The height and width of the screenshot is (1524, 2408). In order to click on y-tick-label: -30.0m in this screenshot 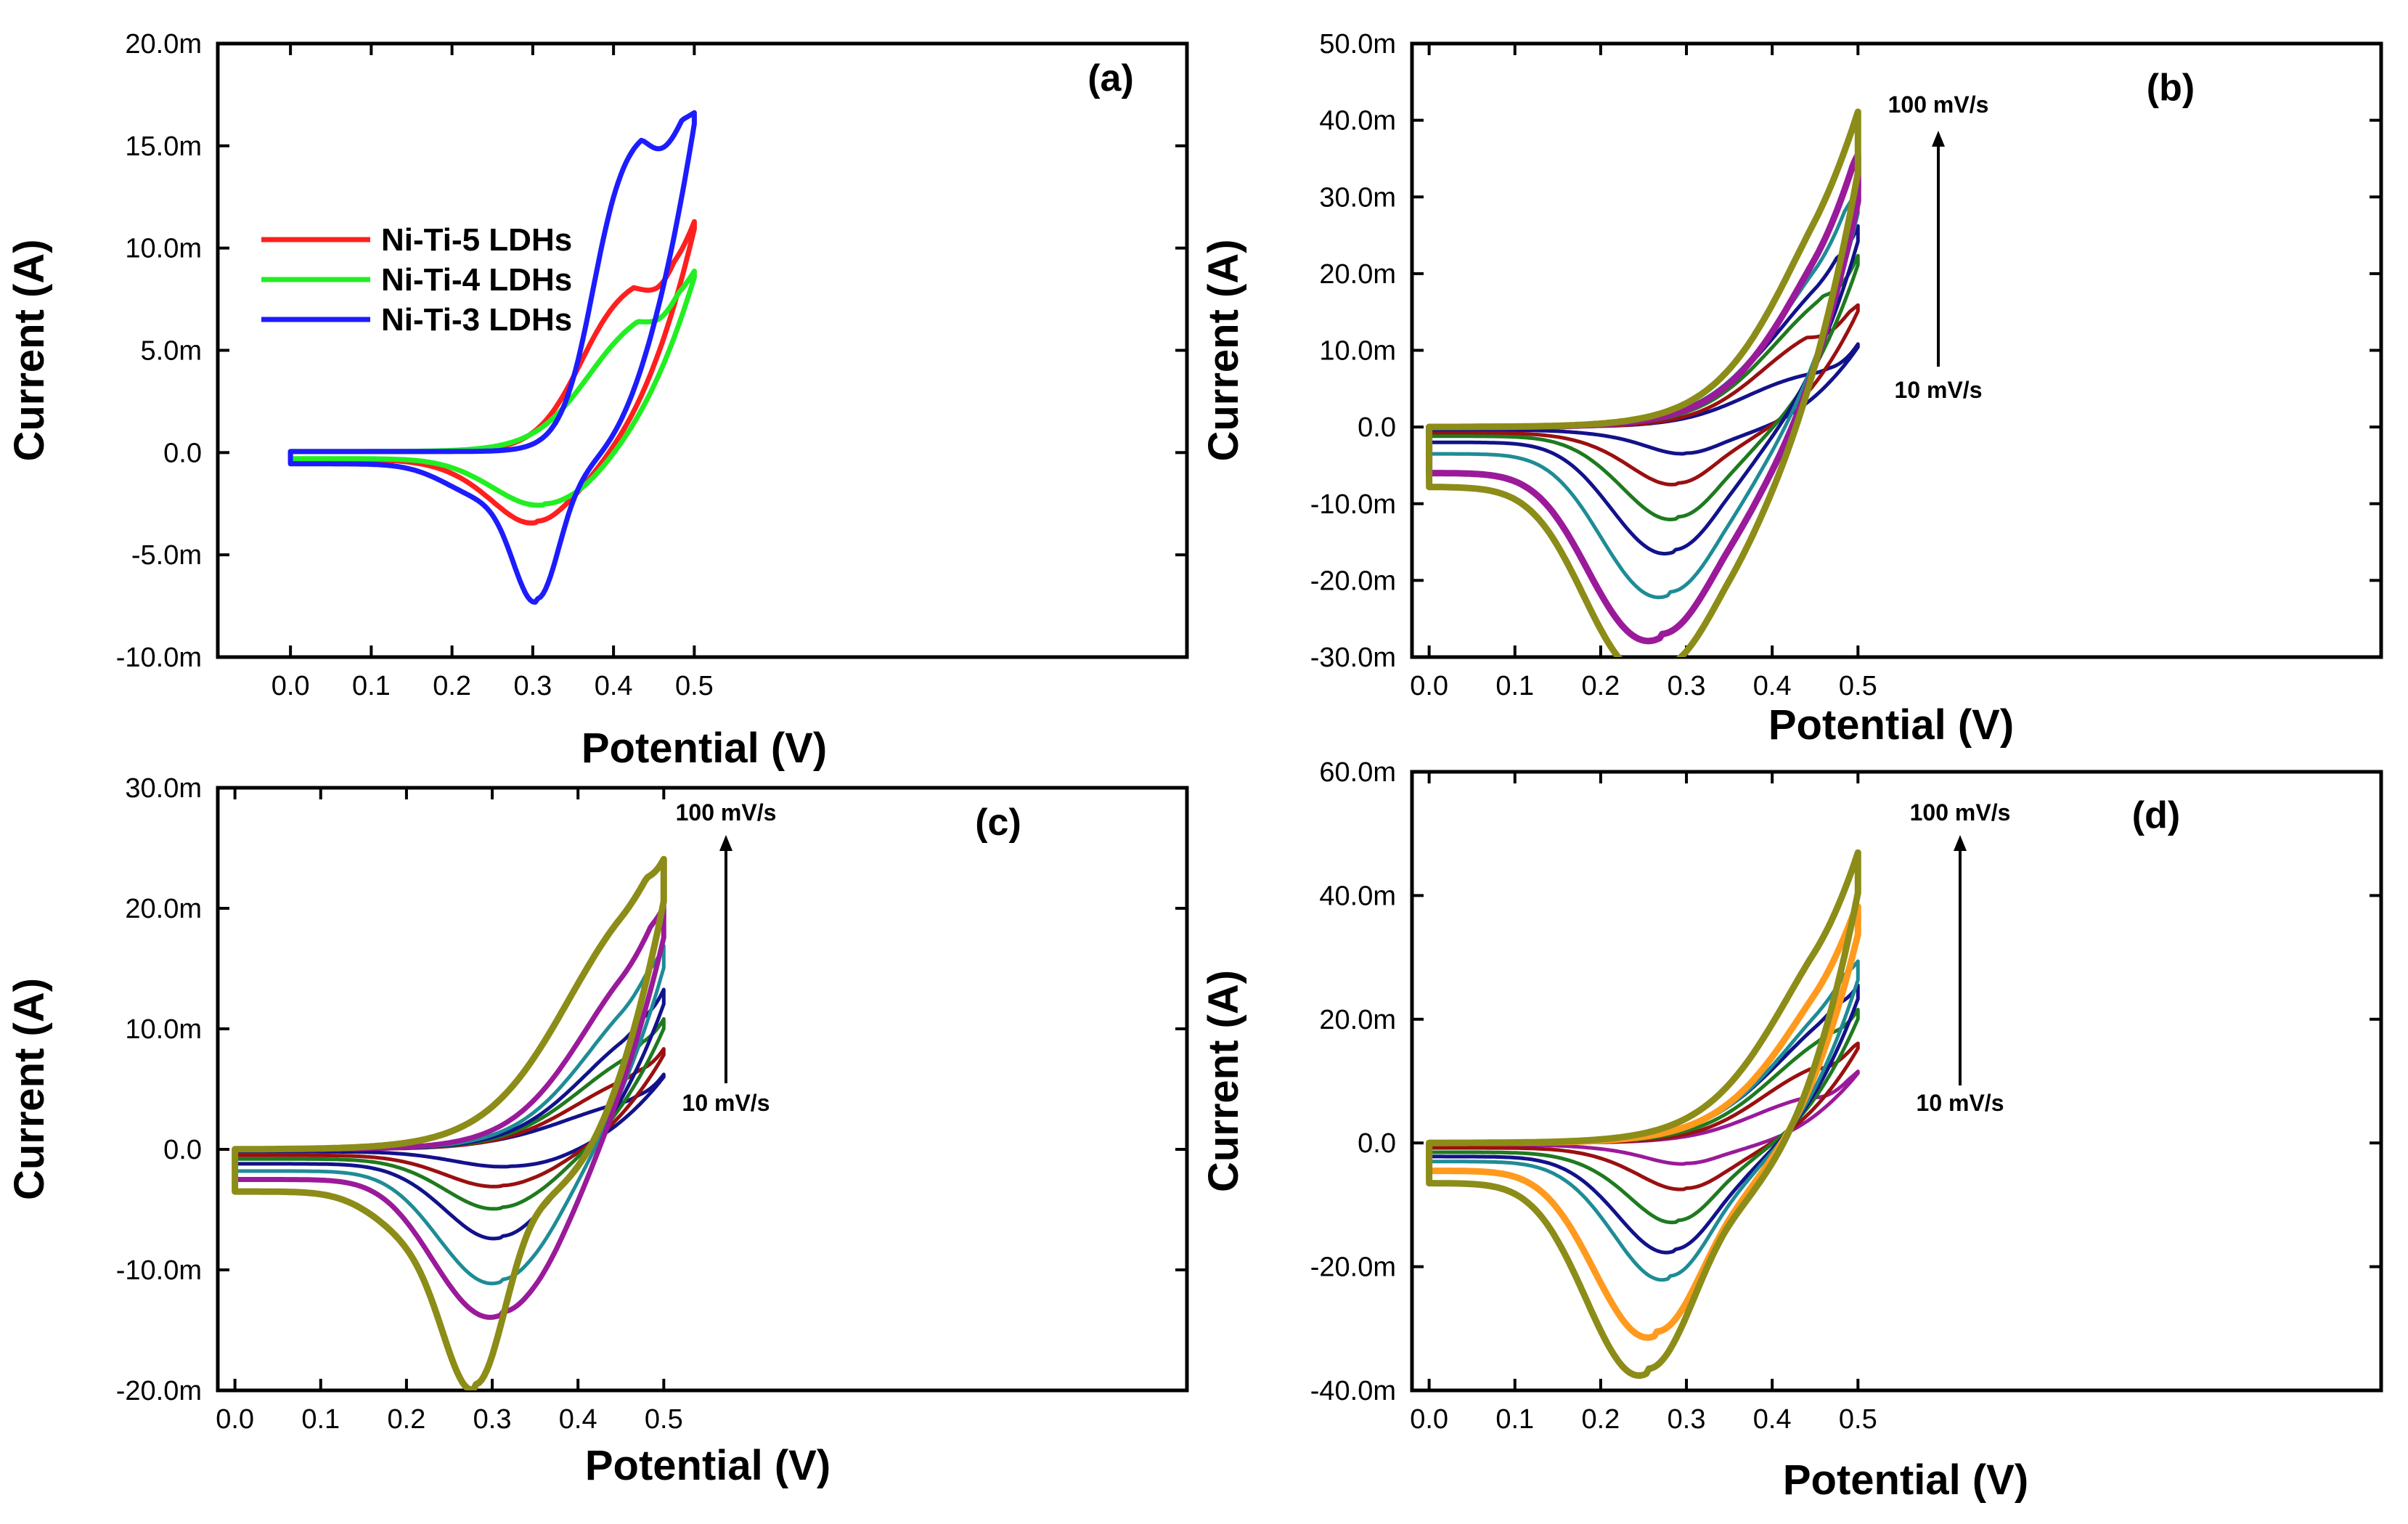, I will do `click(1353, 658)`.